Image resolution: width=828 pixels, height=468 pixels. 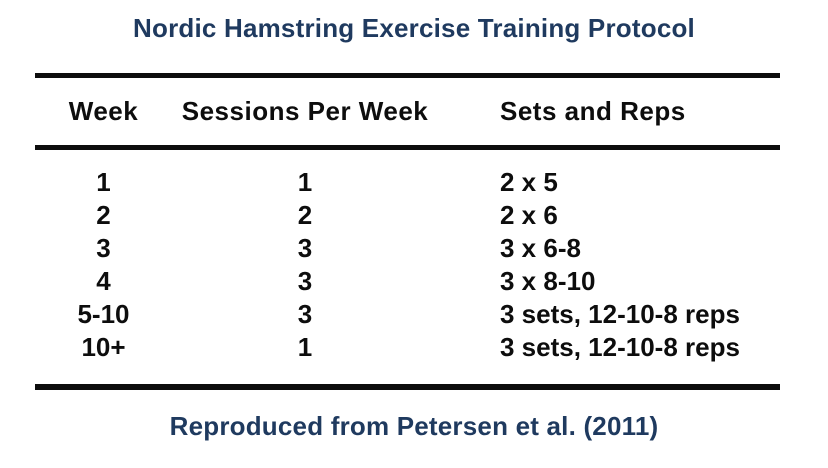 What do you see at coordinates (103, 281) in the screenshot?
I see `week-cell: 4` at bounding box center [103, 281].